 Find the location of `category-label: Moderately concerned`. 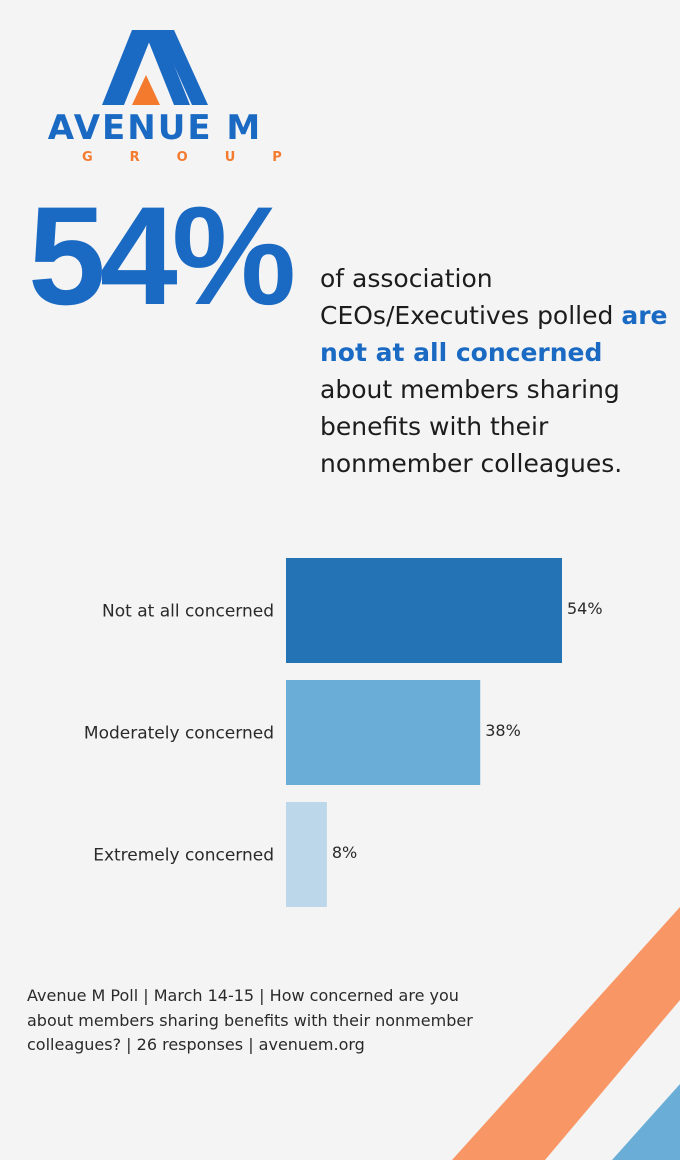

category-label: Moderately concerned is located at coordinates (179, 734).